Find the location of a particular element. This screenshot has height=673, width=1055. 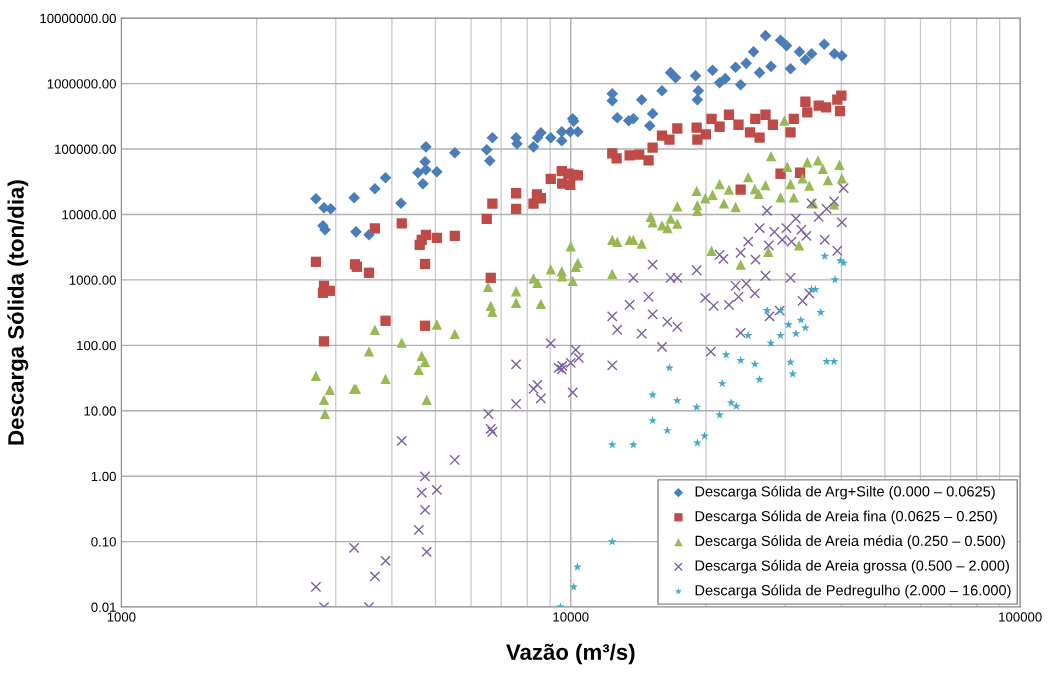

legend-label: Descarga Sólida de Areia média (0.250 – 0.500) is located at coordinates (850, 542).